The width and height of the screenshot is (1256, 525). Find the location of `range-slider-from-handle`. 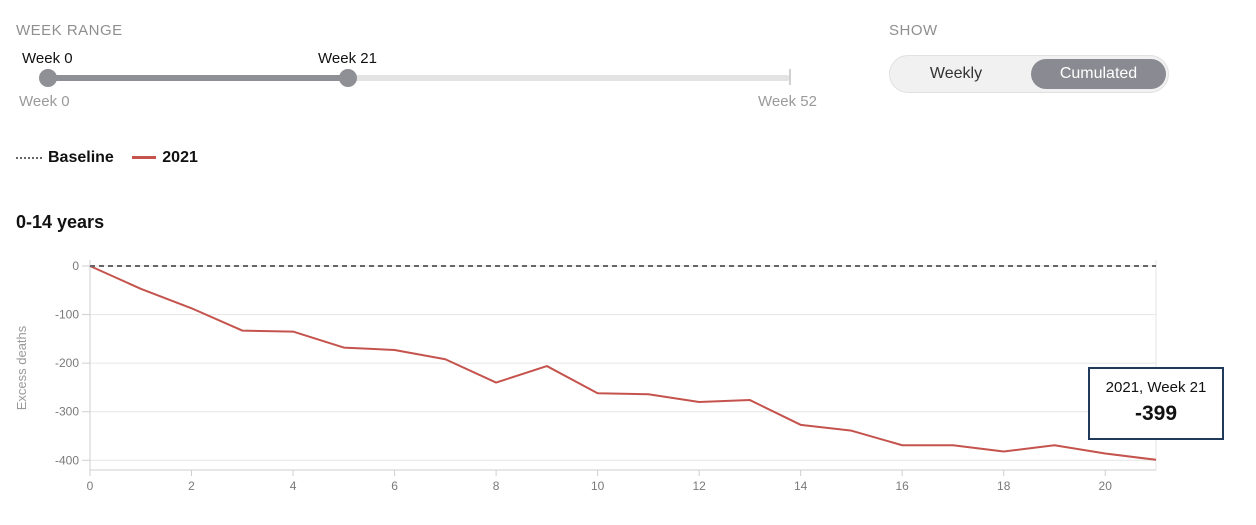

range-slider-from-handle is located at coordinates (48, 78).